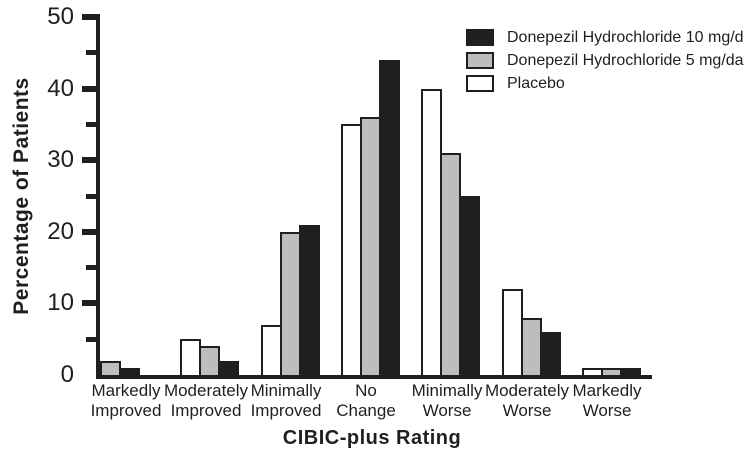  What do you see at coordinates (21, 196) in the screenshot?
I see `y-axis-title: Percentage of Patients` at bounding box center [21, 196].